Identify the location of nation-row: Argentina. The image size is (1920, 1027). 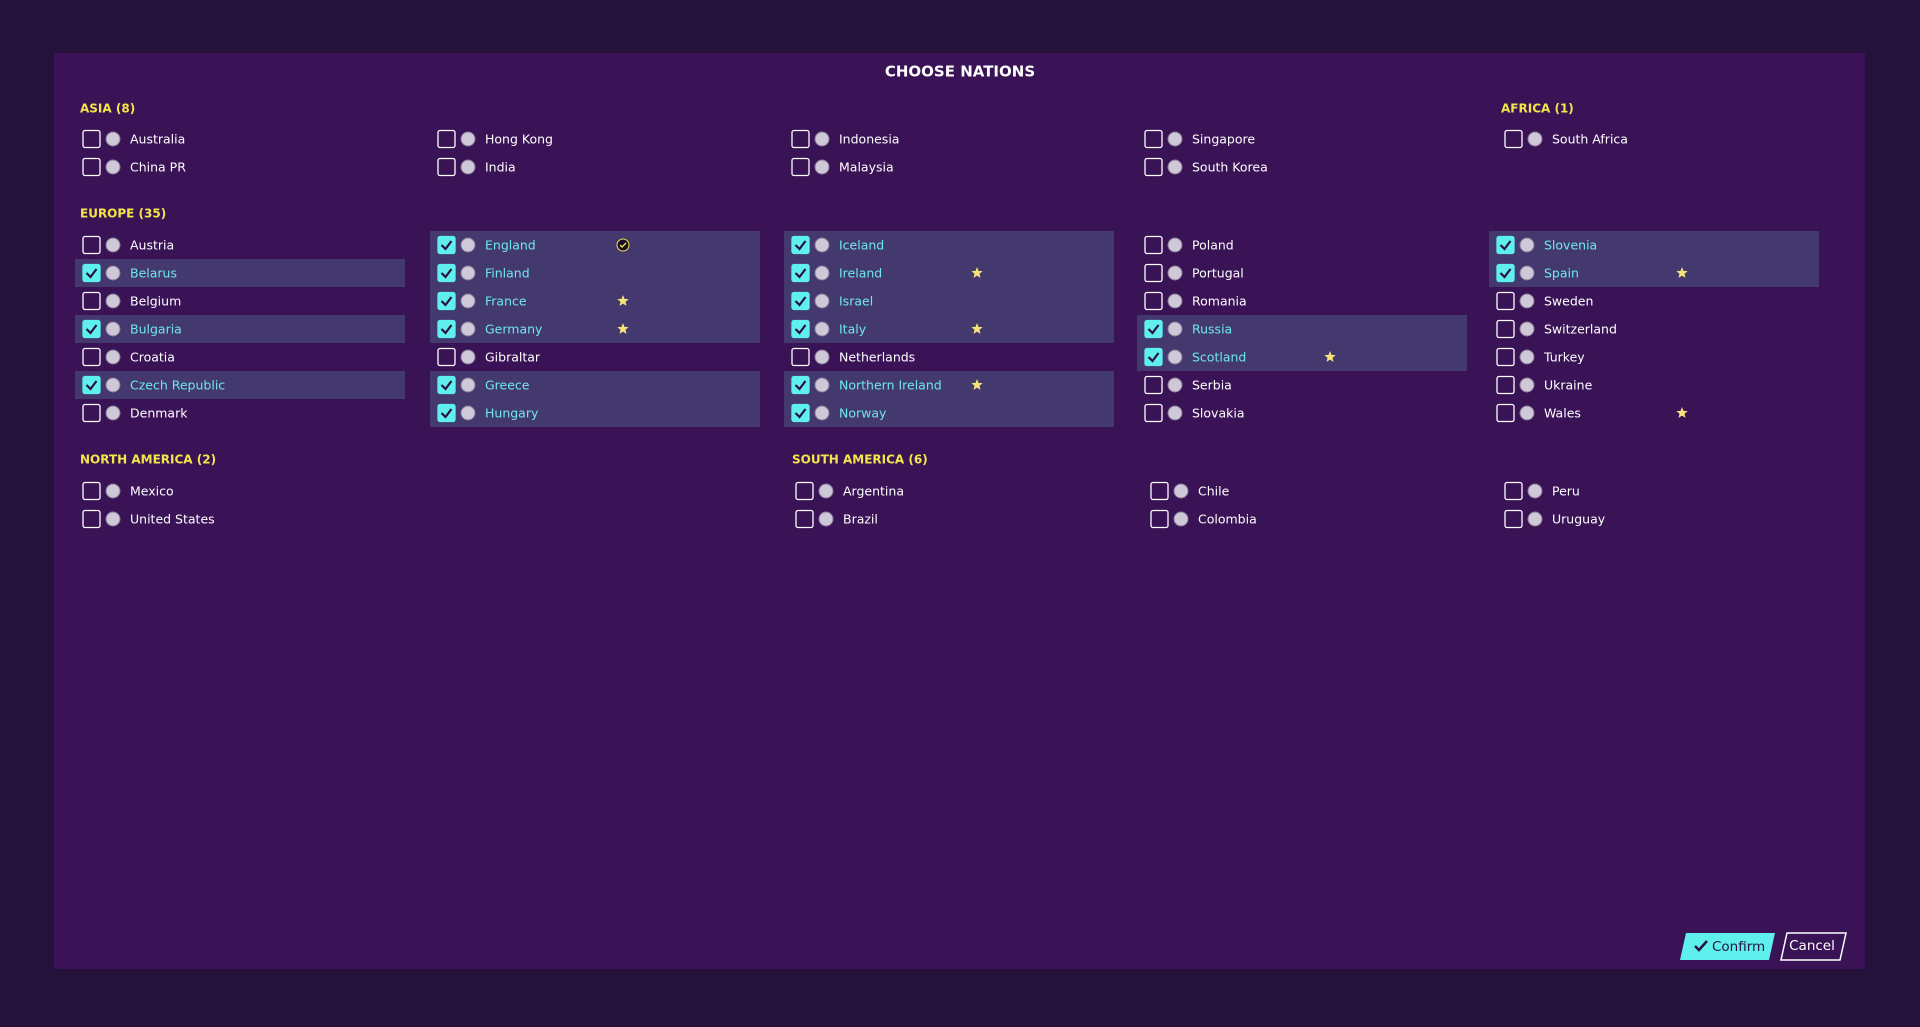
(849, 491).